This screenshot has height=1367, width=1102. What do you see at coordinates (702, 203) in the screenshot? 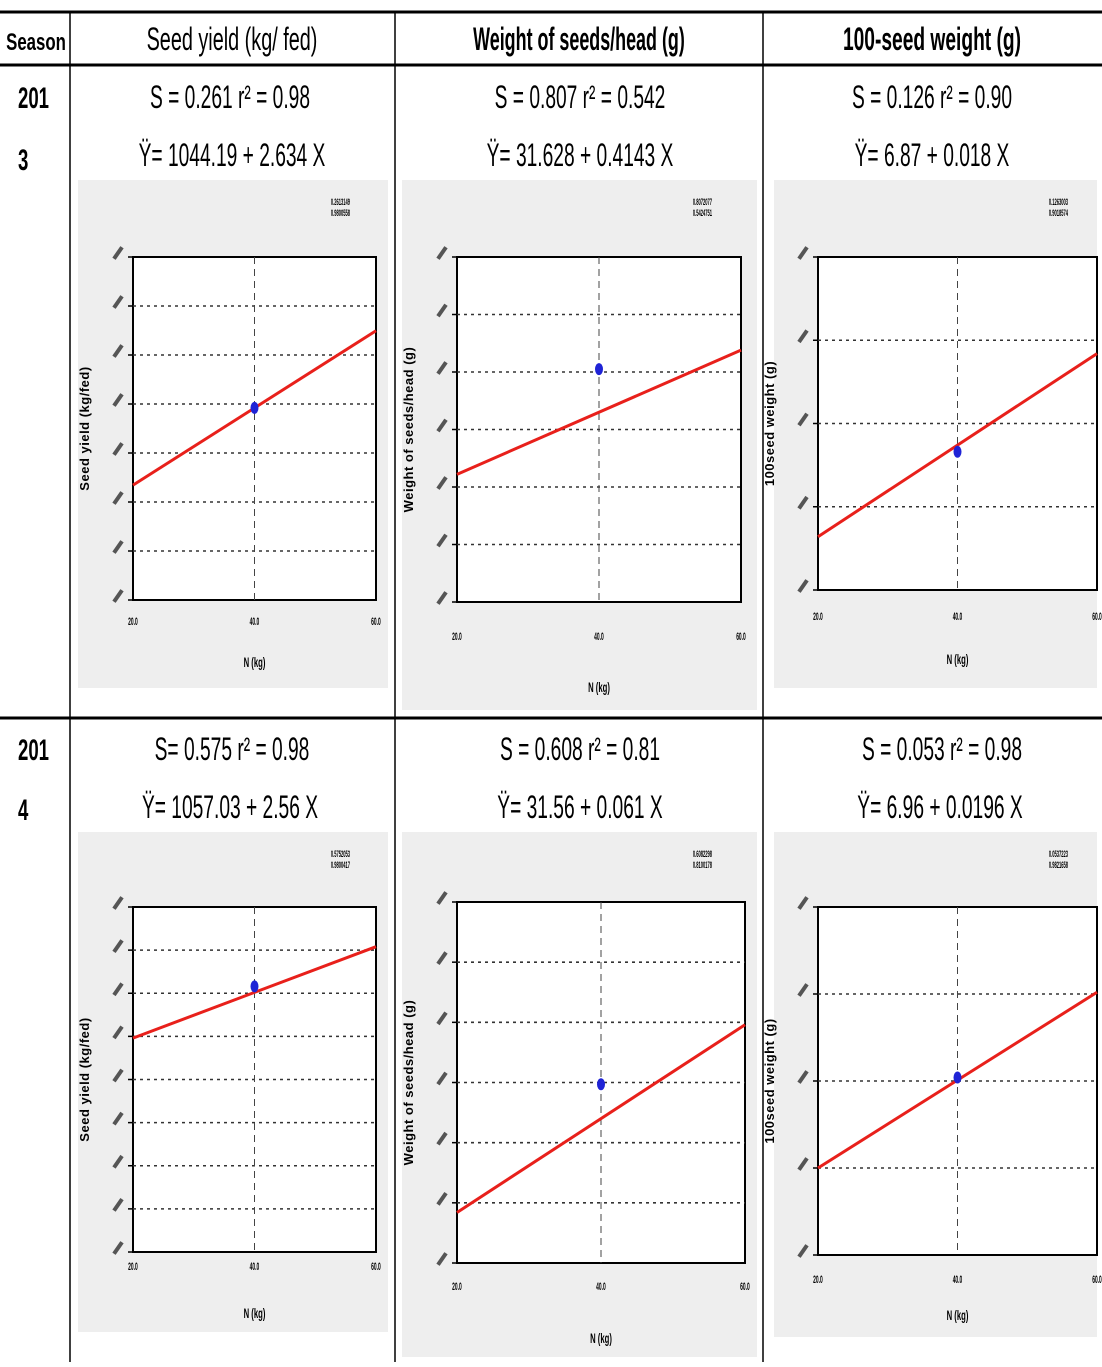
I see `legend-entry: 0.8072077` at bounding box center [702, 203].